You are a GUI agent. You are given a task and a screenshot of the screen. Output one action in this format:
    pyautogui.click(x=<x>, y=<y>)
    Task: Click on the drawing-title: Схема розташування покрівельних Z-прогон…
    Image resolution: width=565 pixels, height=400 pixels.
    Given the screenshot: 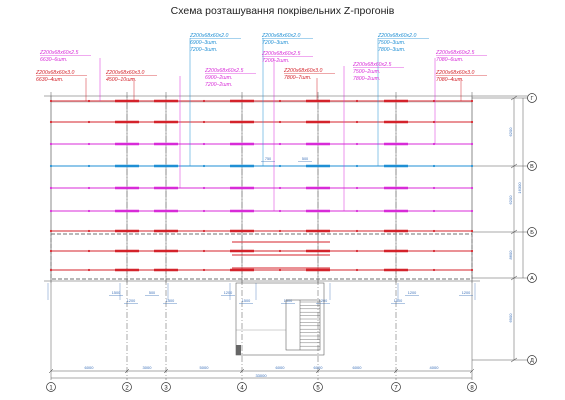 What is the action you would take?
    pyautogui.click(x=282, y=11)
    